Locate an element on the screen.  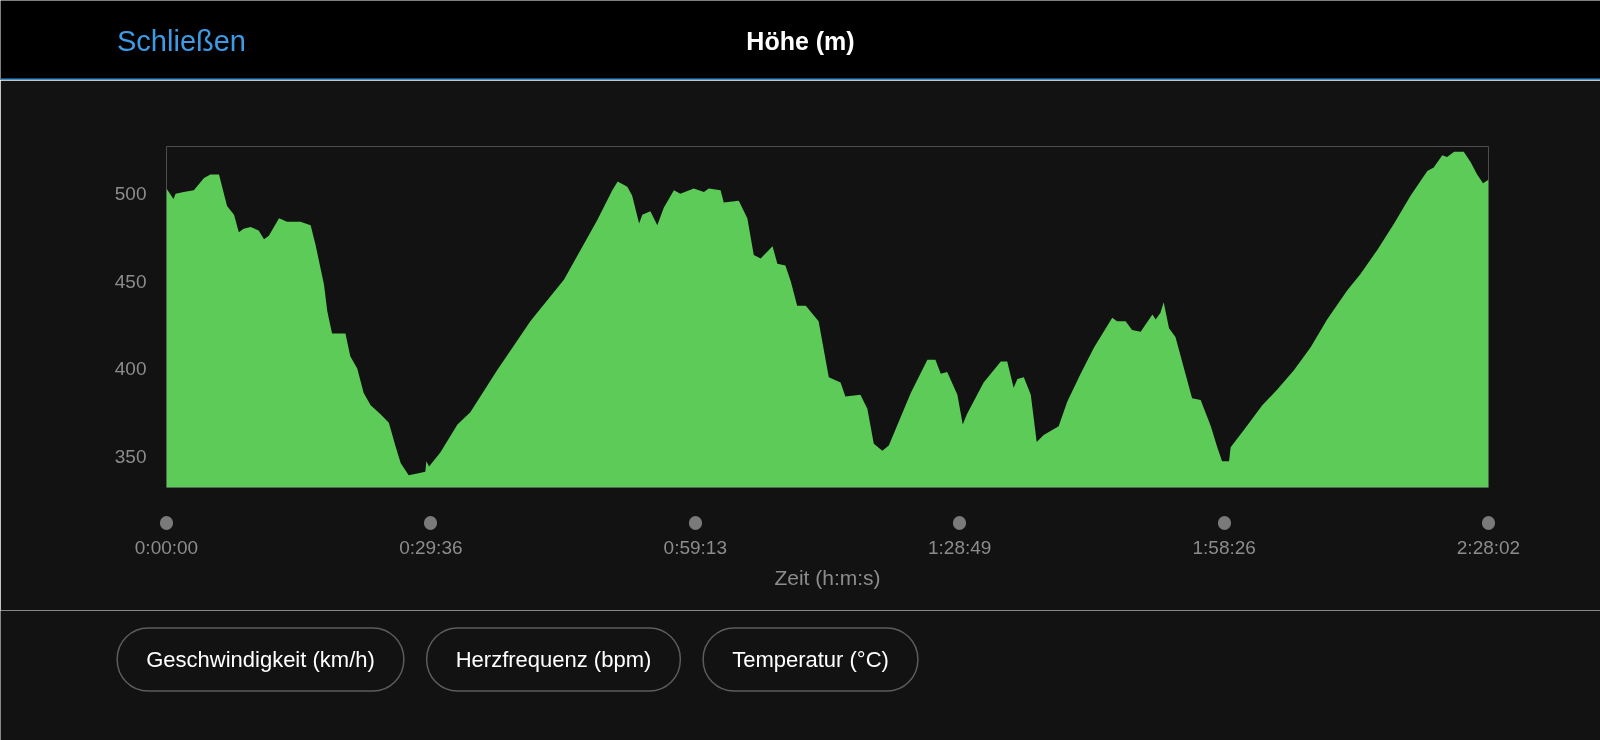
x-tick-label: 0:59:13 is located at coordinates (695, 547).